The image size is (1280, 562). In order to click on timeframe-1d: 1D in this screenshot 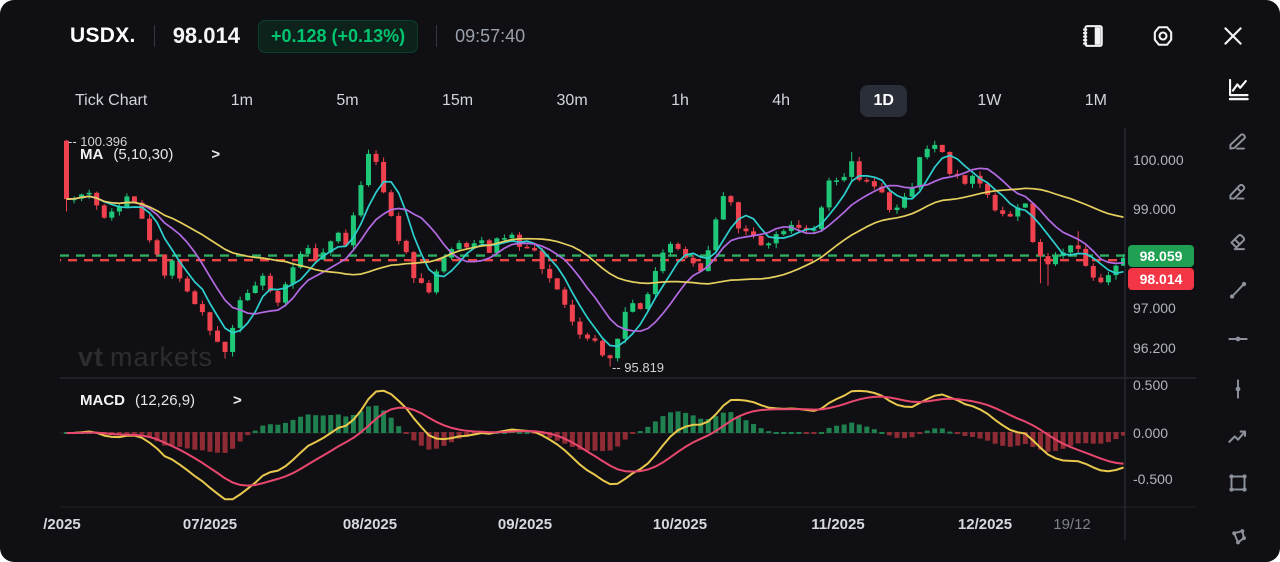, I will do `click(883, 101)`.